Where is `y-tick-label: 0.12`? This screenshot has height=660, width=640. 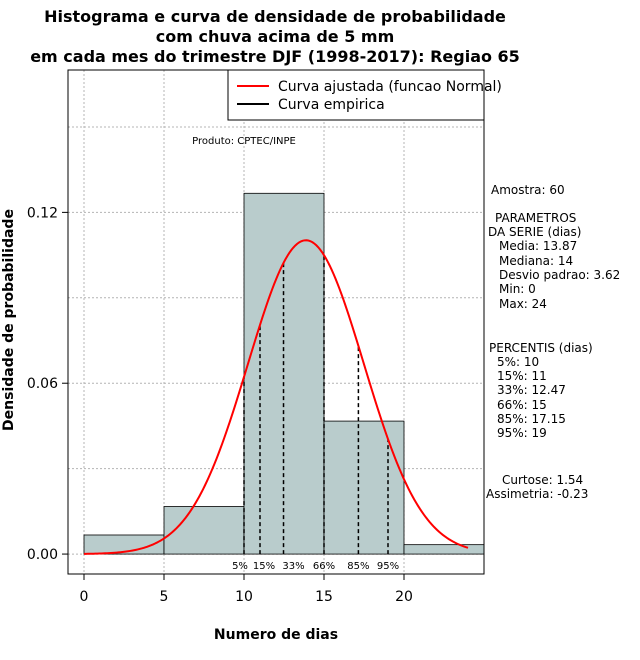
y-tick-label: 0.12 is located at coordinates (42, 213).